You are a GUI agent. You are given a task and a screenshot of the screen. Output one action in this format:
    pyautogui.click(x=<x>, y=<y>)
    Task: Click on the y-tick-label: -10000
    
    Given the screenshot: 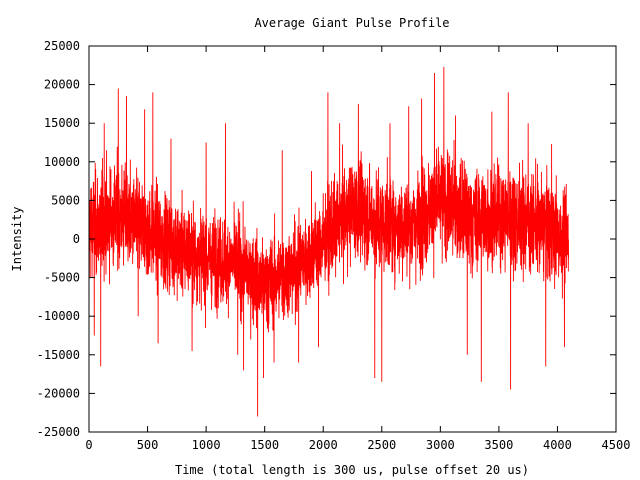 What is the action you would take?
    pyautogui.click(x=58, y=316)
    